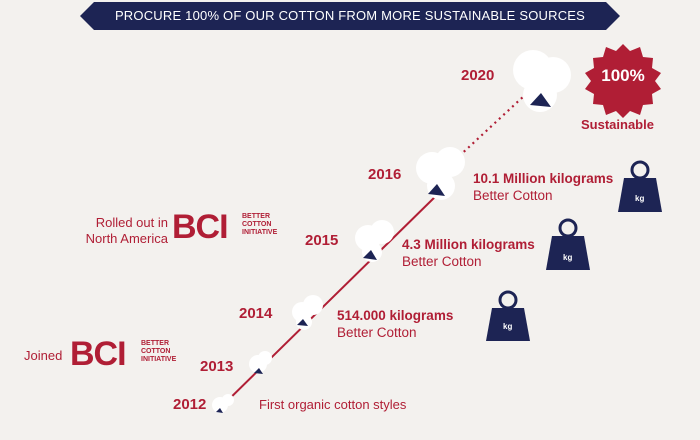 Image resolution: width=700 pixels, height=440 pixels. Describe the element at coordinates (543, 178) in the screenshot. I see `milestone-2016-amount: 10.1 Million kilograms` at that location.